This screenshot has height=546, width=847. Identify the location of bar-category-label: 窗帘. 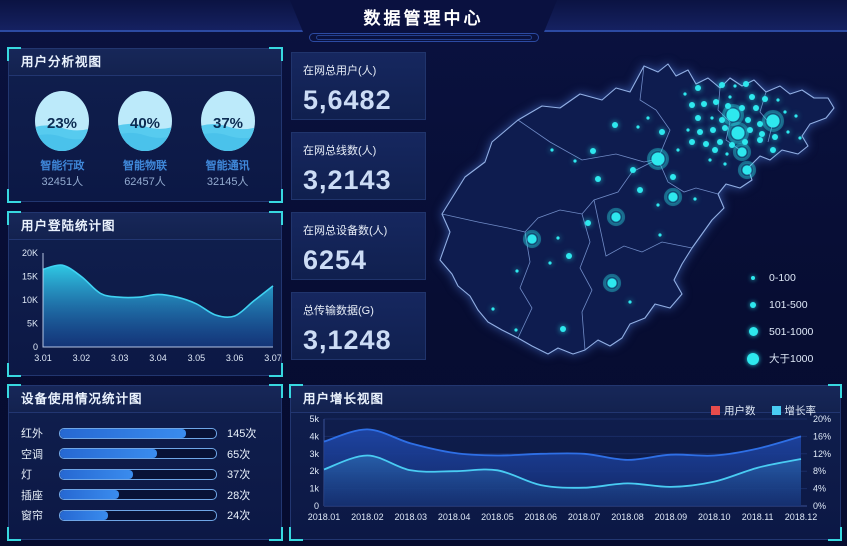
(32, 516).